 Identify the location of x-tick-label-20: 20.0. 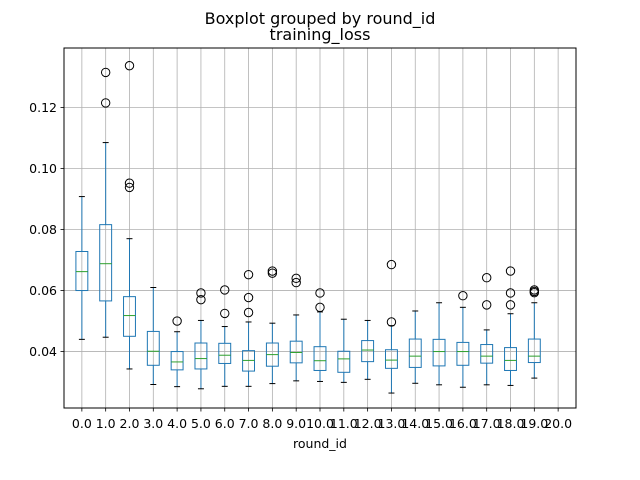
(558, 423).